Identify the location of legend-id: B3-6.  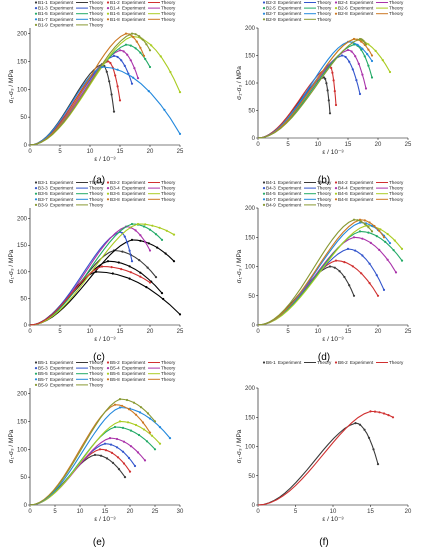
(115, 193).